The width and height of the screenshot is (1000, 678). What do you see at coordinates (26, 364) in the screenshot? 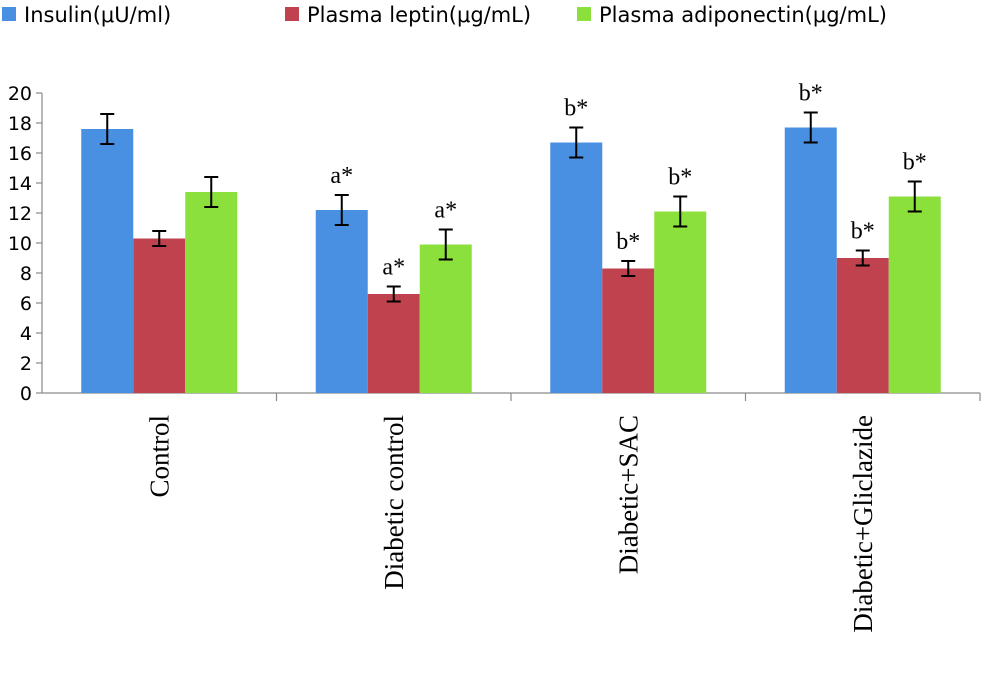
I see `y-tick-label: 2` at bounding box center [26, 364].